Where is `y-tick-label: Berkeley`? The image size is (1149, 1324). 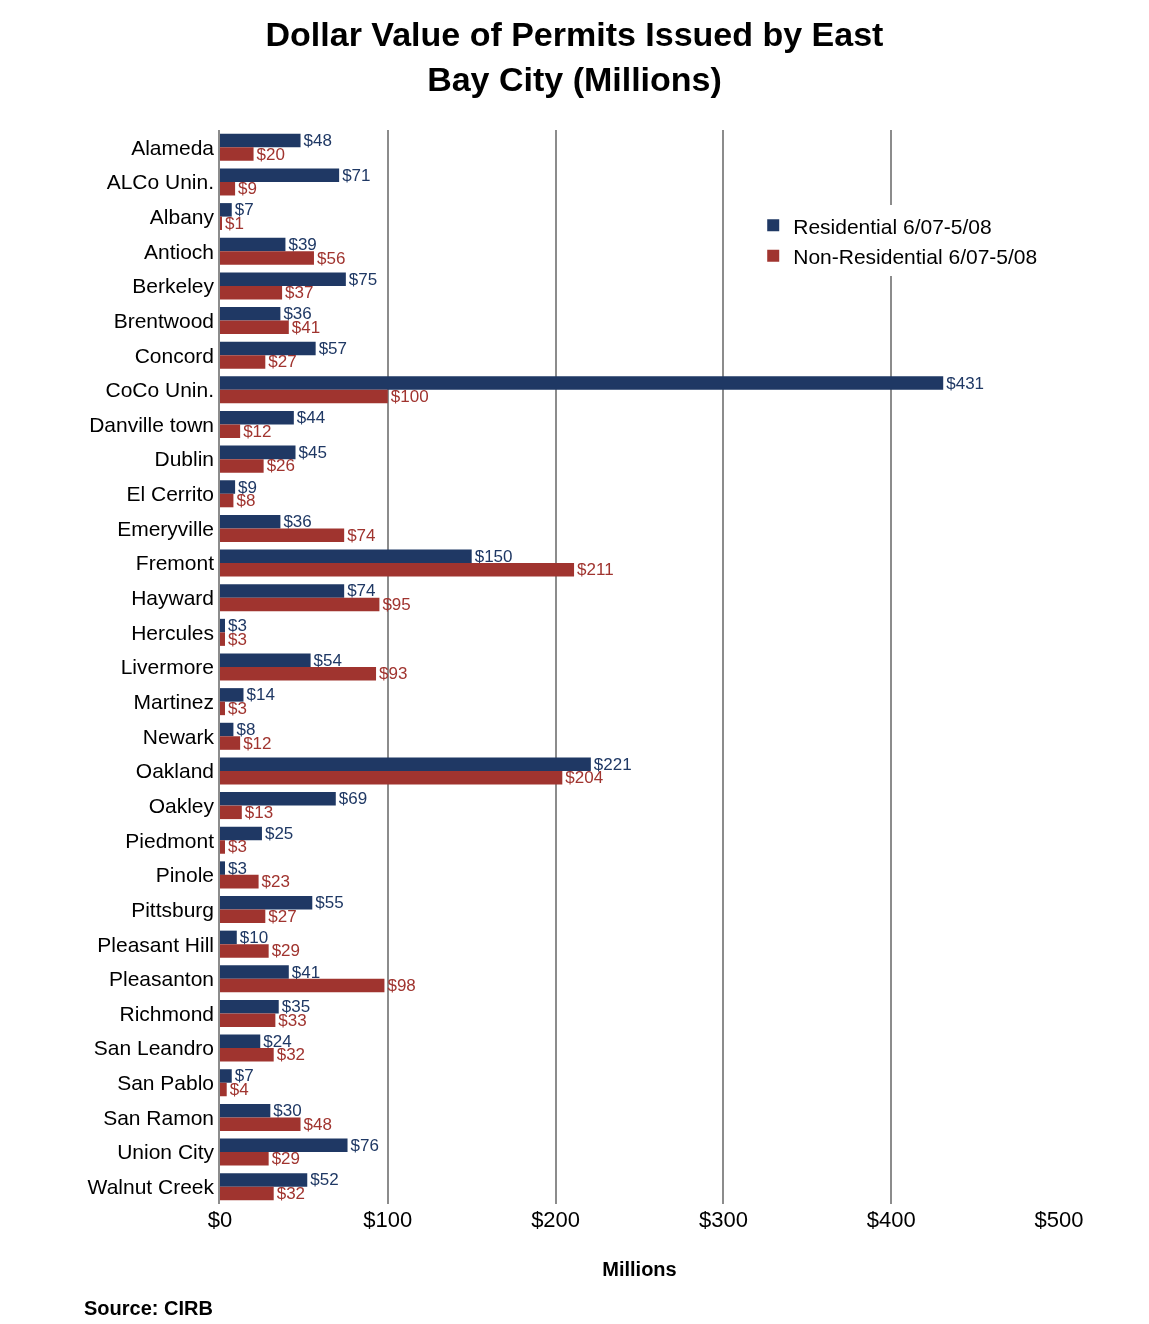
y-tick-label: Berkeley is located at coordinates (173, 286).